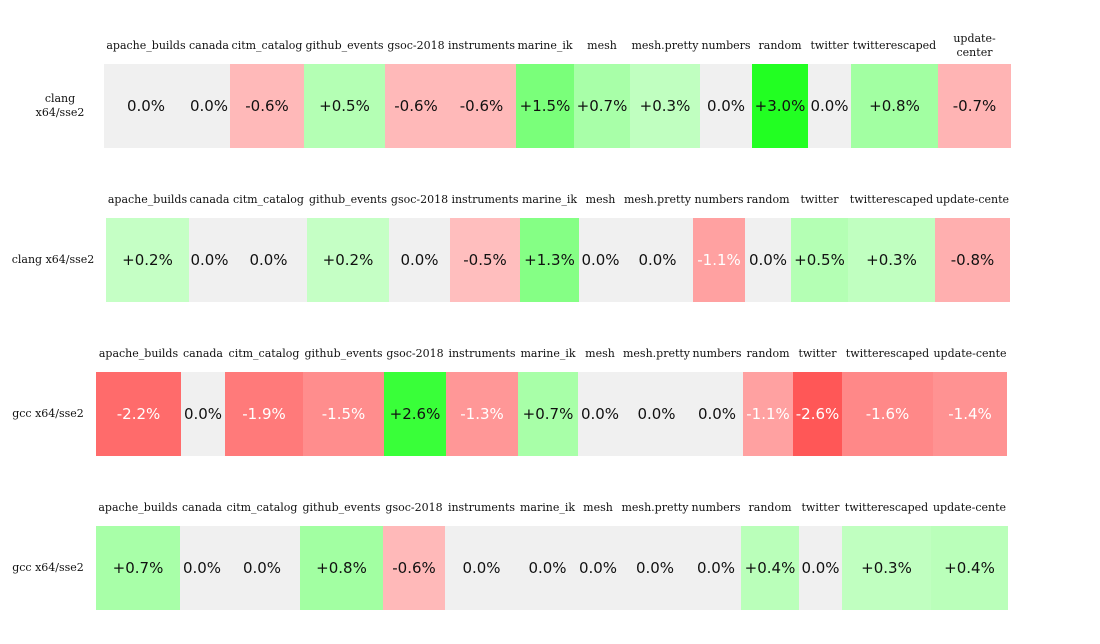 The image size is (1100, 644). What do you see at coordinates (482, 414) in the screenshot?
I see `heatmap-cell: -1.3%` at bounding box center [482, 414].